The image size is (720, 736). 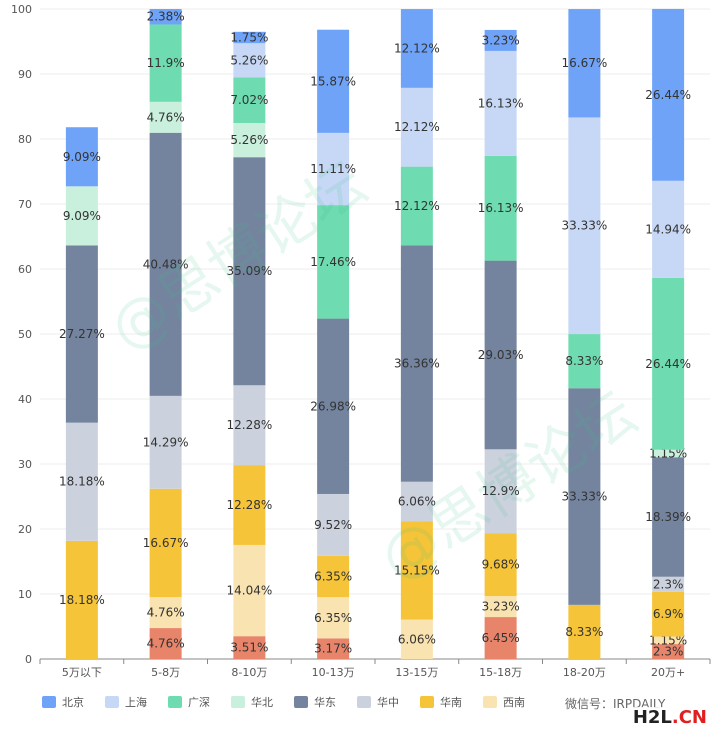 I want to click on data-label: 7.02%, so click(x=249, y=100).